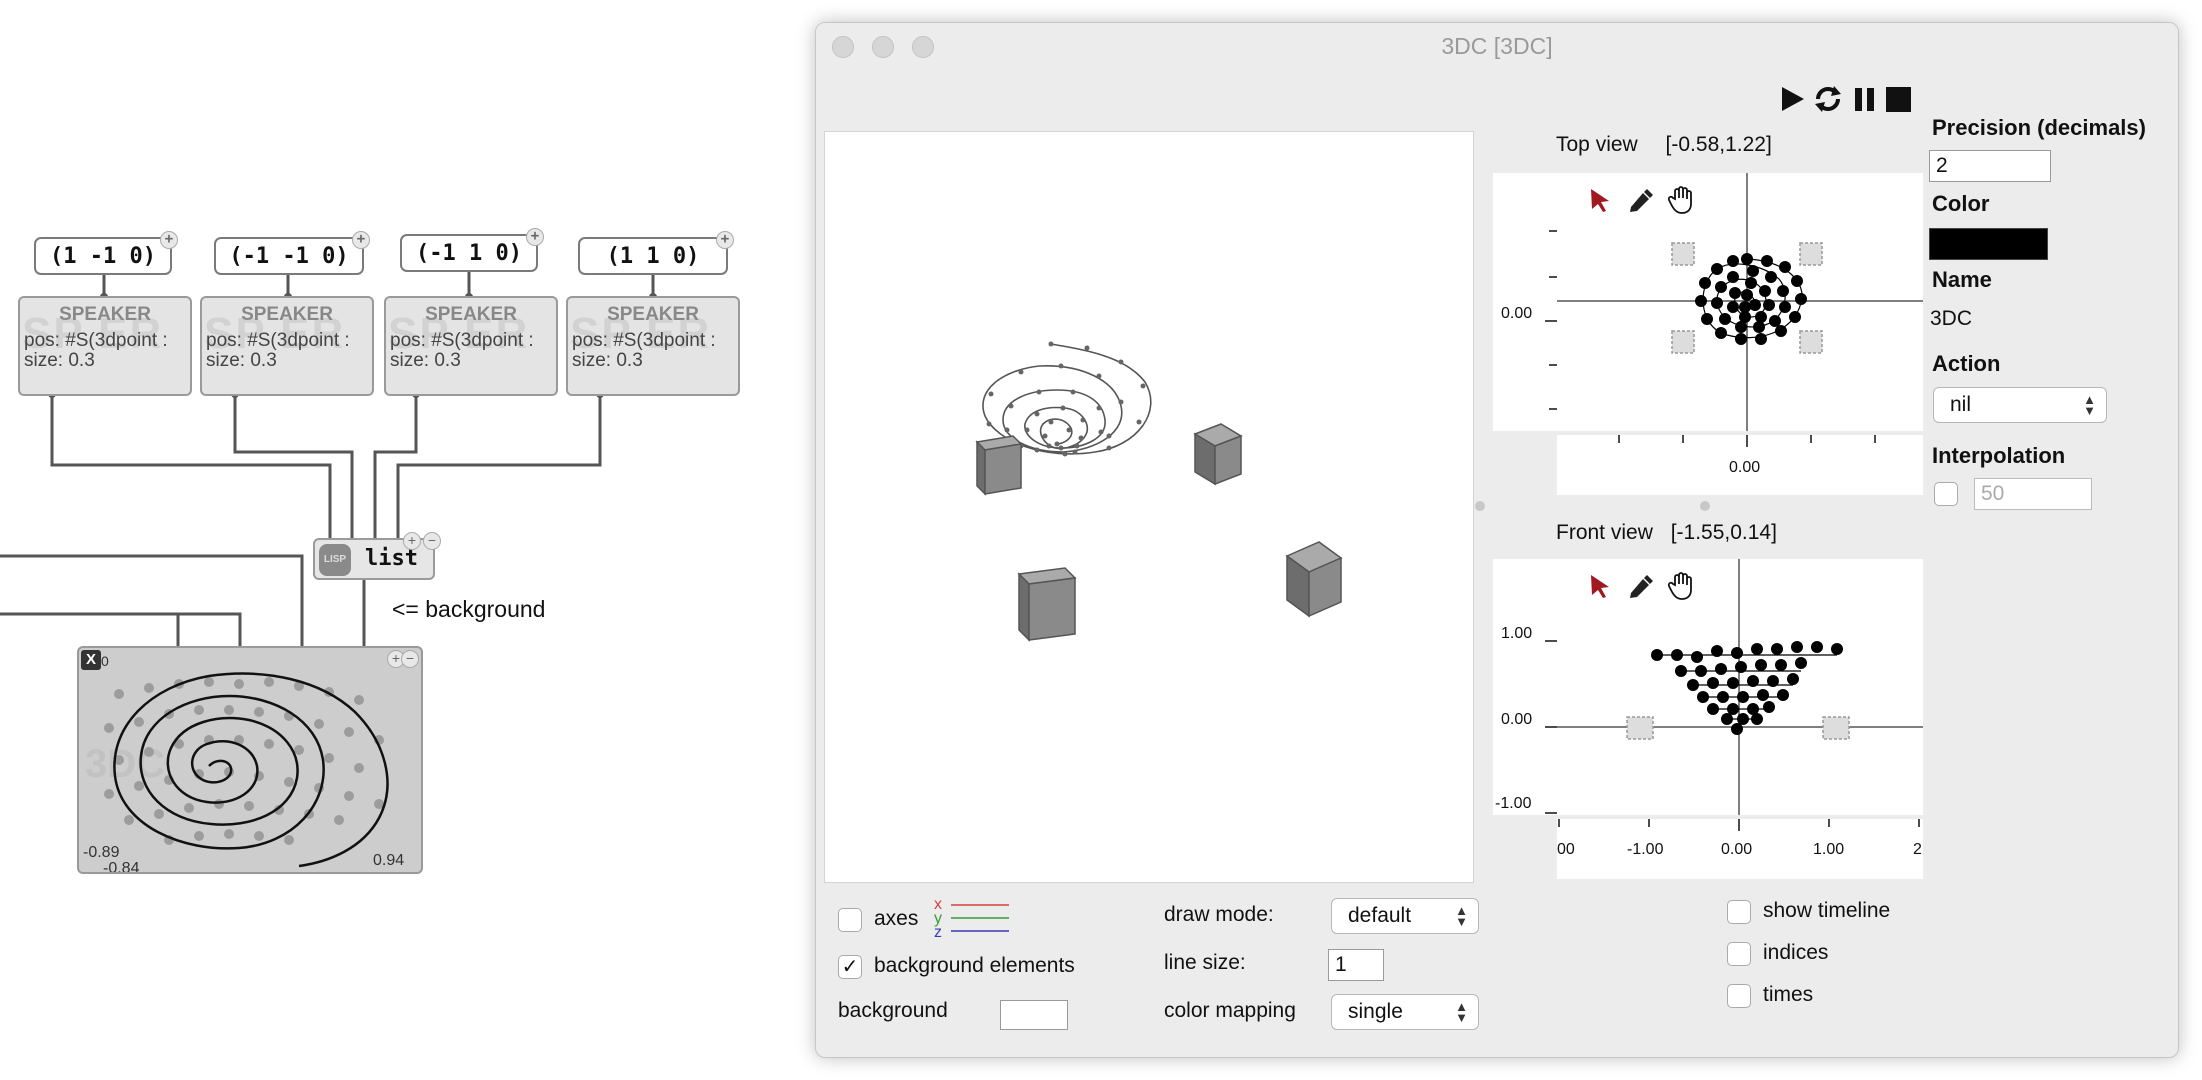 The height and width of the screenshot is (1080, 2202). Describe the element at coordinates (1827, 910) in the screenshot. I see `show-timeline-label: show timeline` at that location.